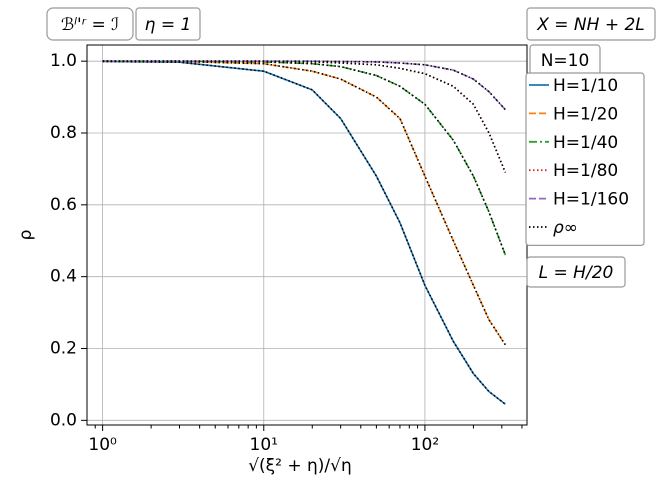  Describe the element at coordinates (565, 228) in the screenshot. I see `legend-label: ρ∞` at that location.